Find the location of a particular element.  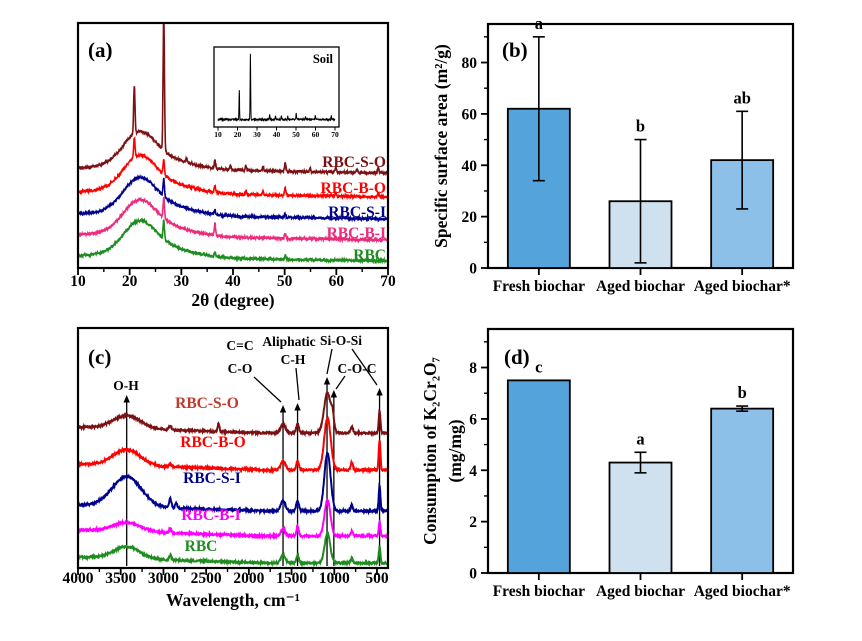

y-tick-label: 20 is located at coordinates (470, 217).